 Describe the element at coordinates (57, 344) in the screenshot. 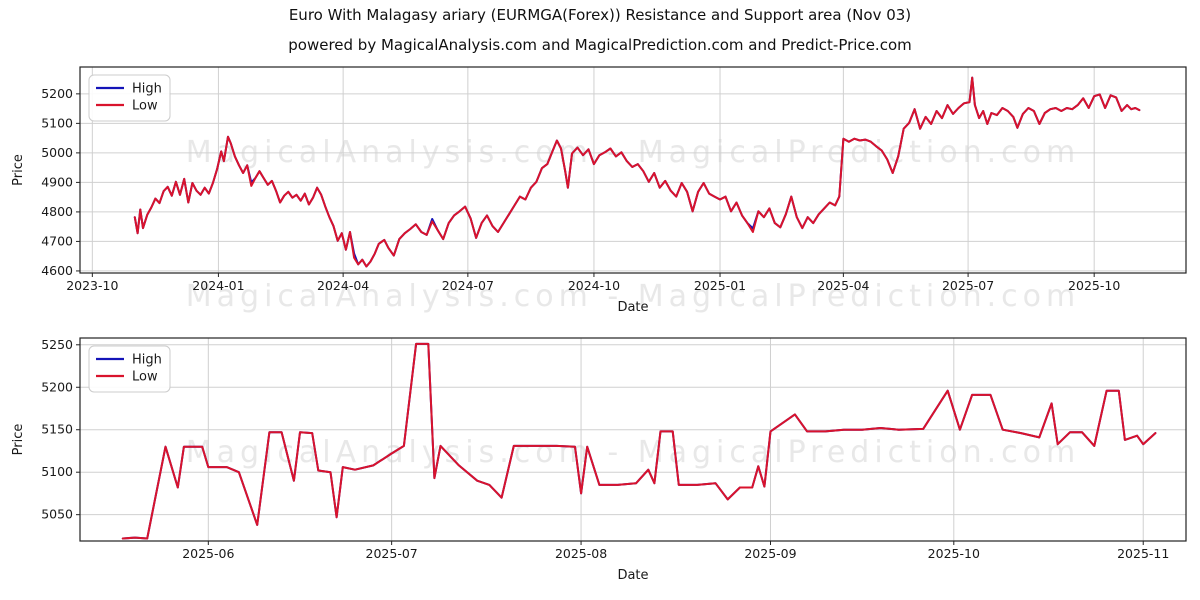

I see `y-tick-label: 5250` at that location.